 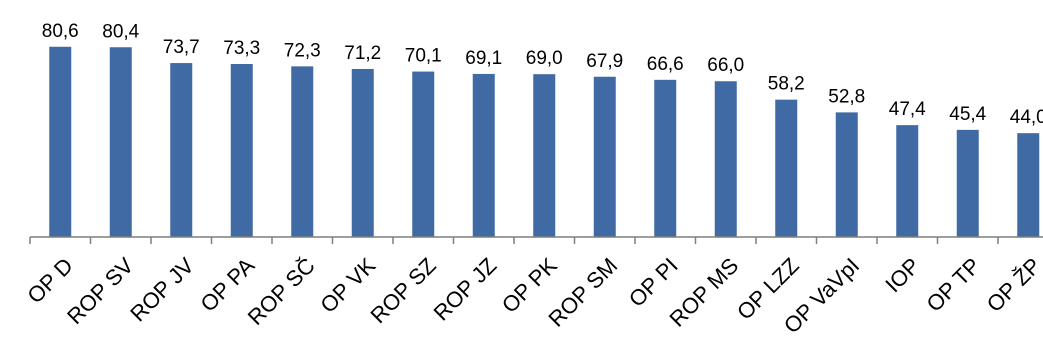 What do you see at coordinates (162, 290) in the screenshot?
I see `x-tick-label: ROP JV` at bounding box center [162, 290].